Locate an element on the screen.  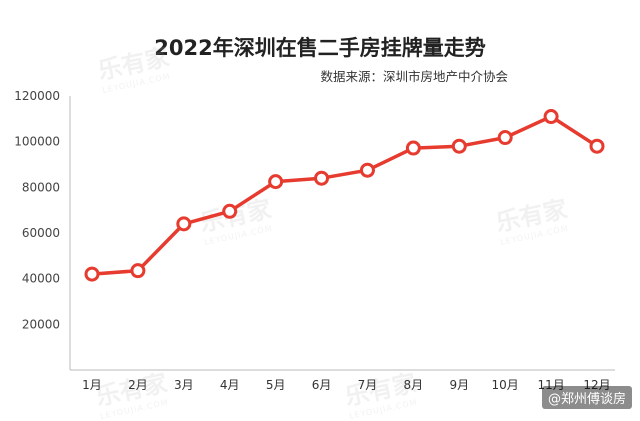
data-source: 数据来源：深圳市房地产中介协会 is located at coordinates (414, 76).